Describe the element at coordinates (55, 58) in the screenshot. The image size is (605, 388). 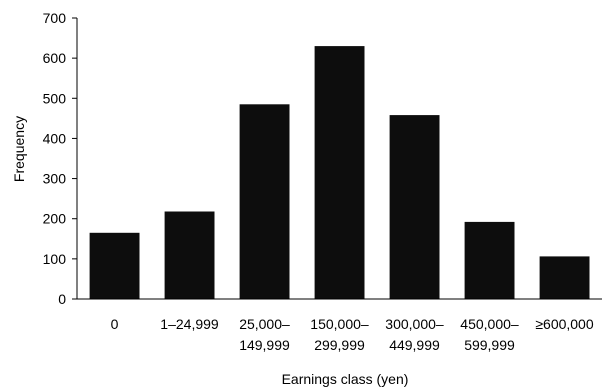
I see `y-tick-label: 600` at that location.